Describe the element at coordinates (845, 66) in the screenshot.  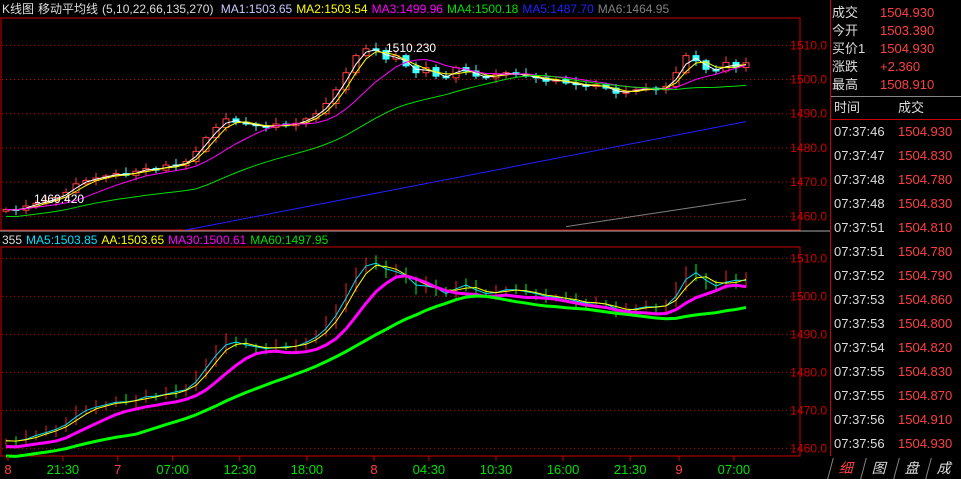
I see `quote-label: 涨跌` at that location.